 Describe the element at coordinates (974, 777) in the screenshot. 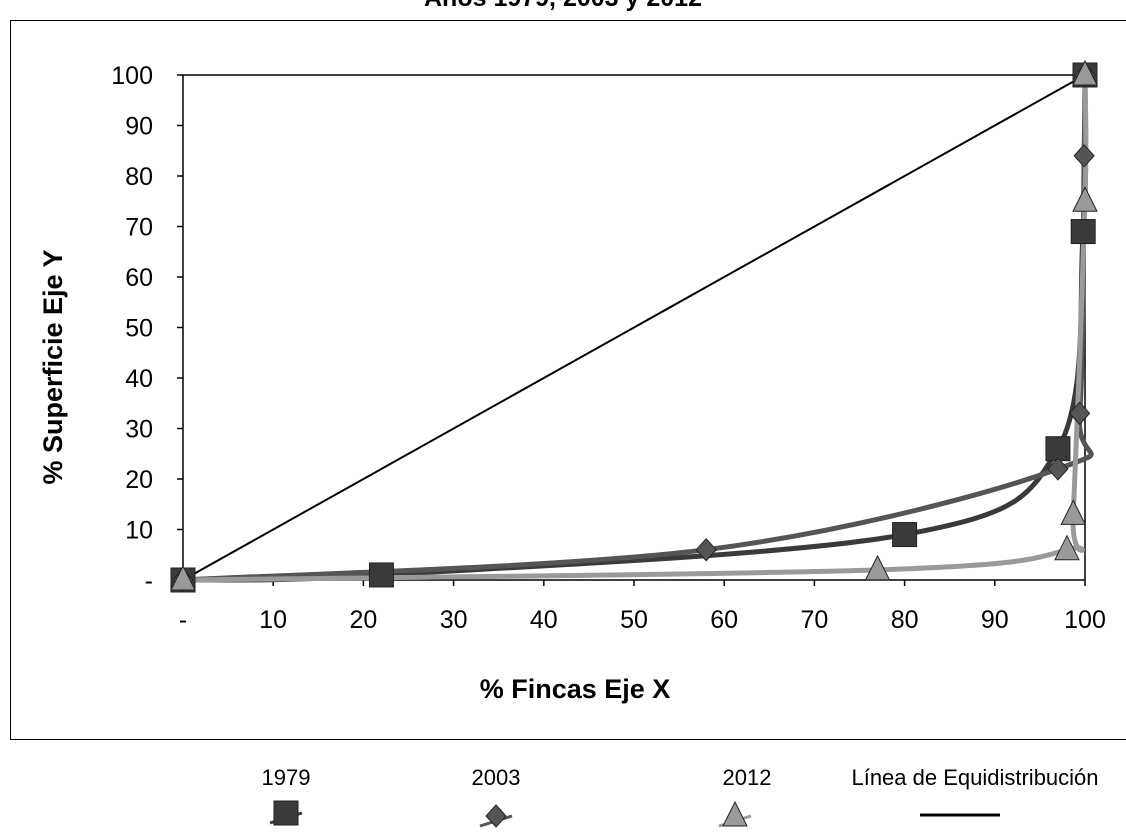

I see `legend-label: Línea de Equidistribución` at that location.